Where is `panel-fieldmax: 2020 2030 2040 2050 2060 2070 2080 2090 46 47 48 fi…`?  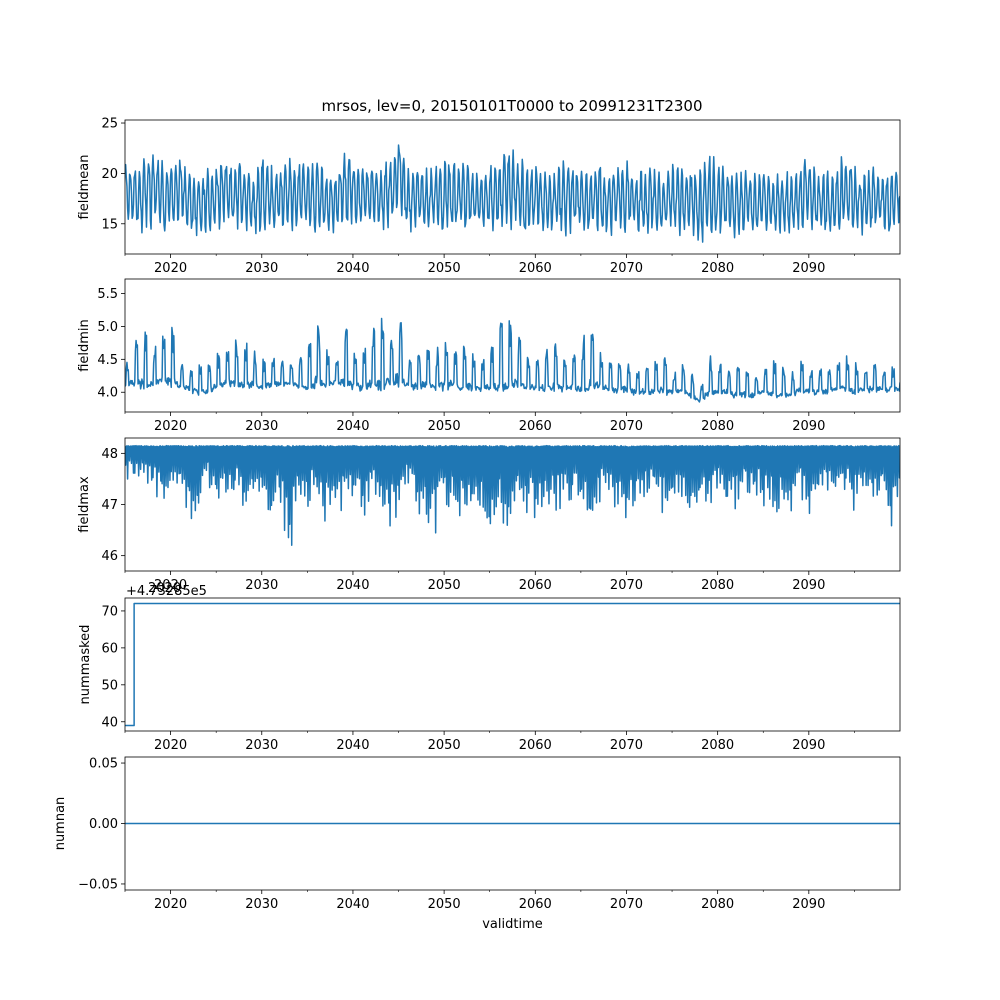
panel-fieldmax: 2020 2030 2040 2050 2060 2070 2080 2090 46 47 48 fi… is located at coordinates (489, 515).